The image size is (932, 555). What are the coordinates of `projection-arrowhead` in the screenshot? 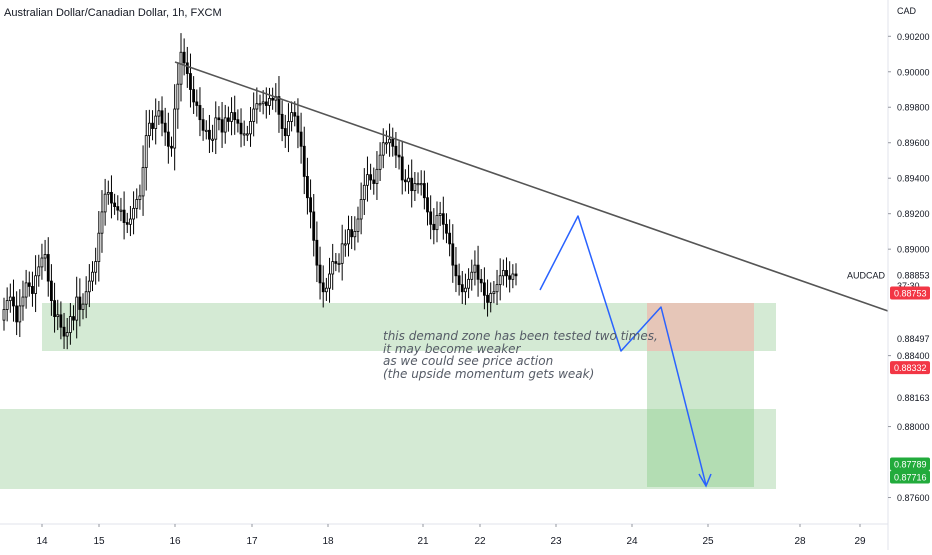 It's located at (705, 480).